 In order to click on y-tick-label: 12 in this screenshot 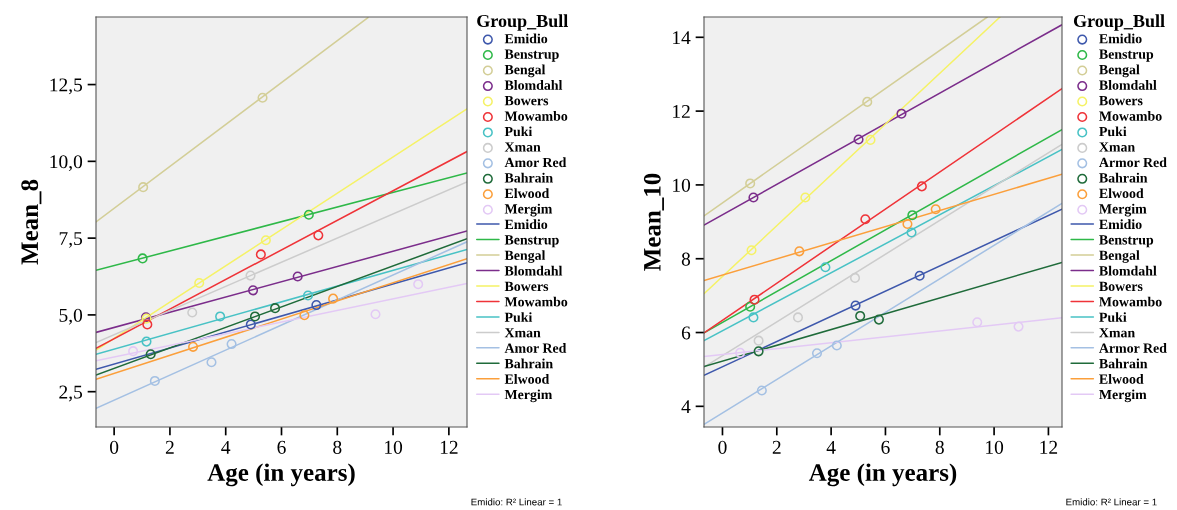, I will do `click(681, 111)`.